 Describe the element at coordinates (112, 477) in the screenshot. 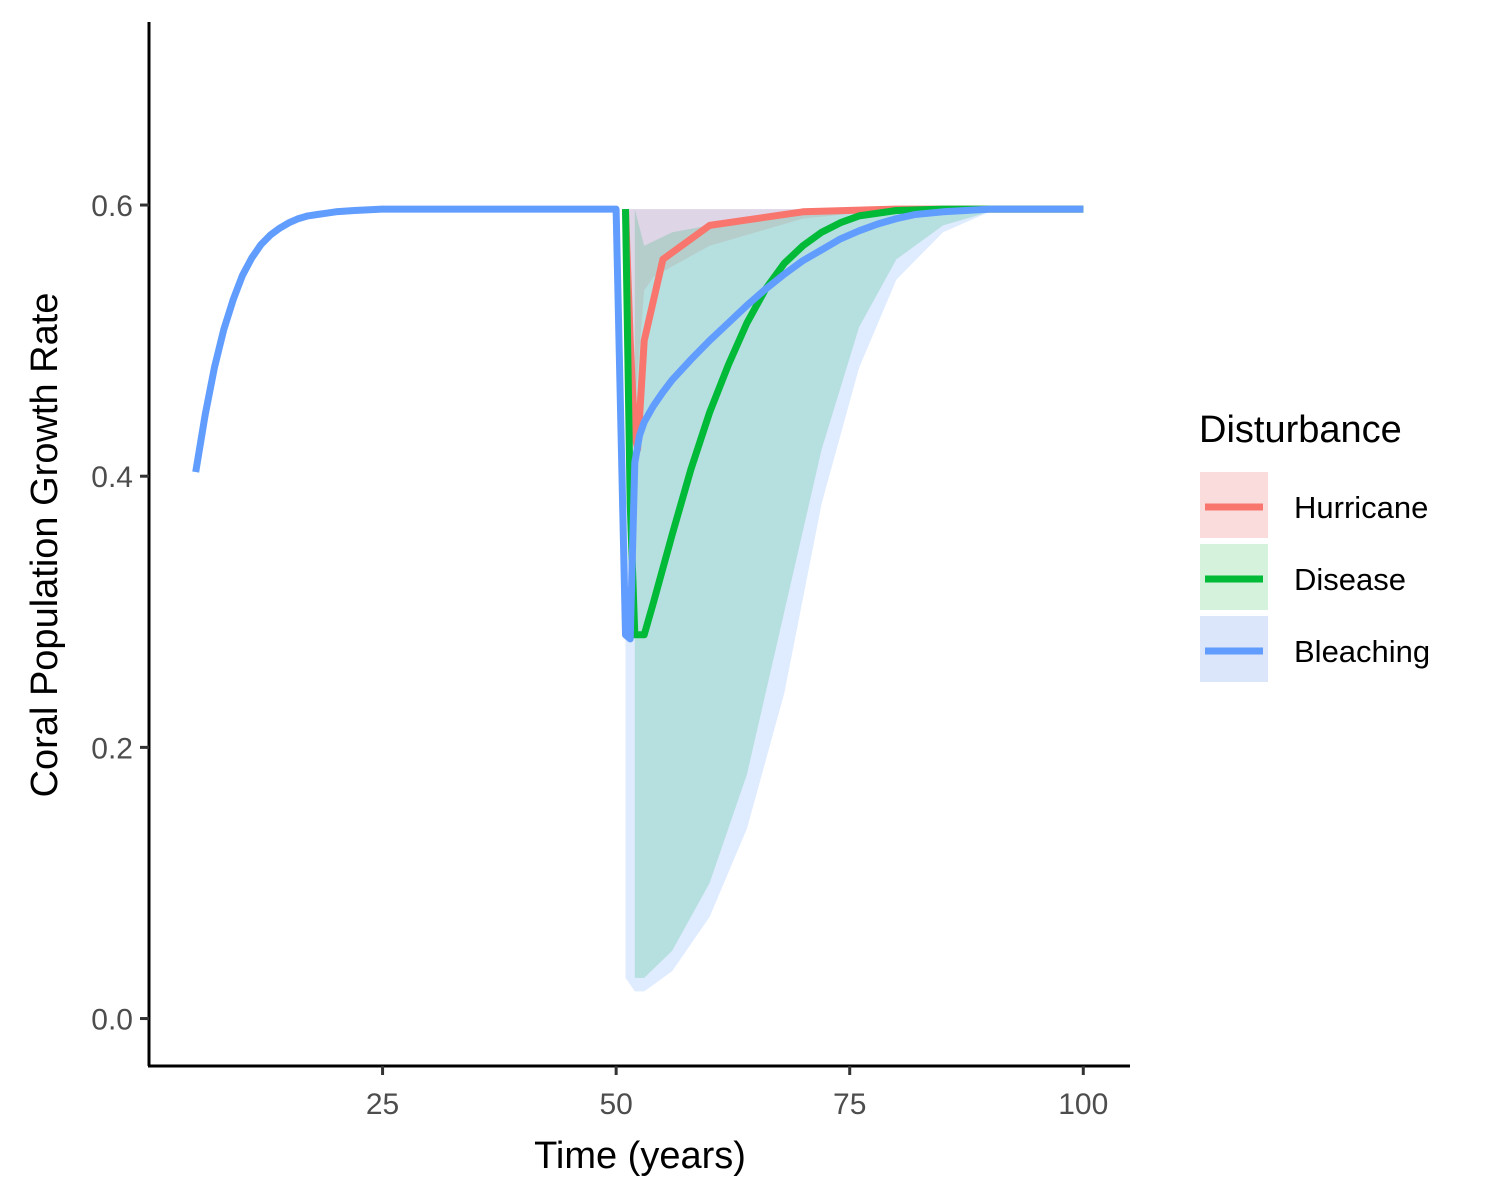

I see `y-tick-label: 0.4` at that location.